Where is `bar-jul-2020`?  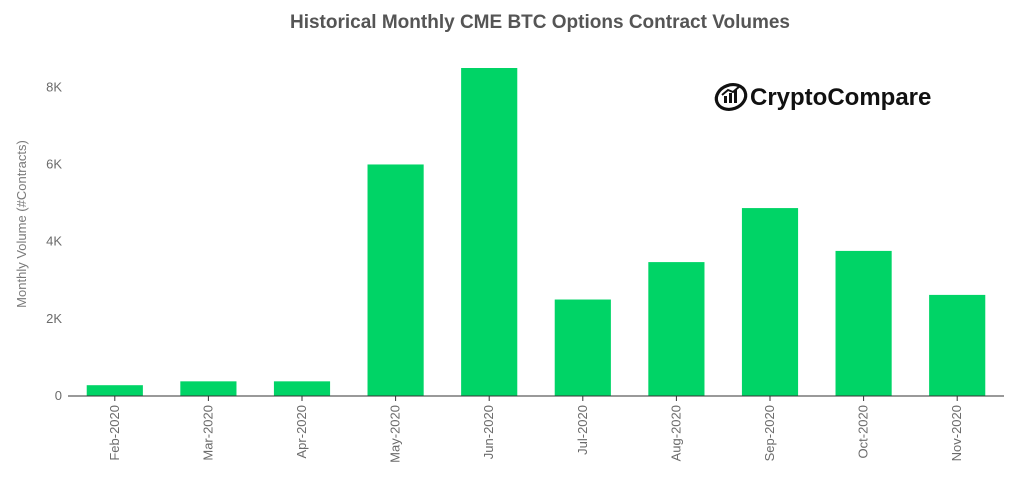
bar-jul-2020 is located at coordinates (582, 347).